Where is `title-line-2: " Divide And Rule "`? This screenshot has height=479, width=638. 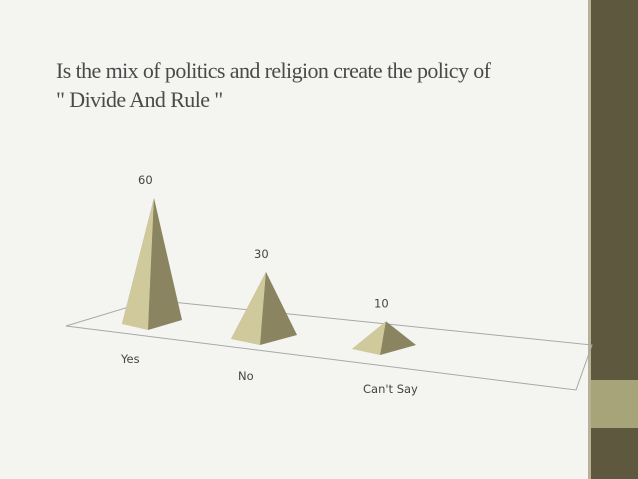
title-line-2: " Divide And Rule " is located at coordinates (139, 99).